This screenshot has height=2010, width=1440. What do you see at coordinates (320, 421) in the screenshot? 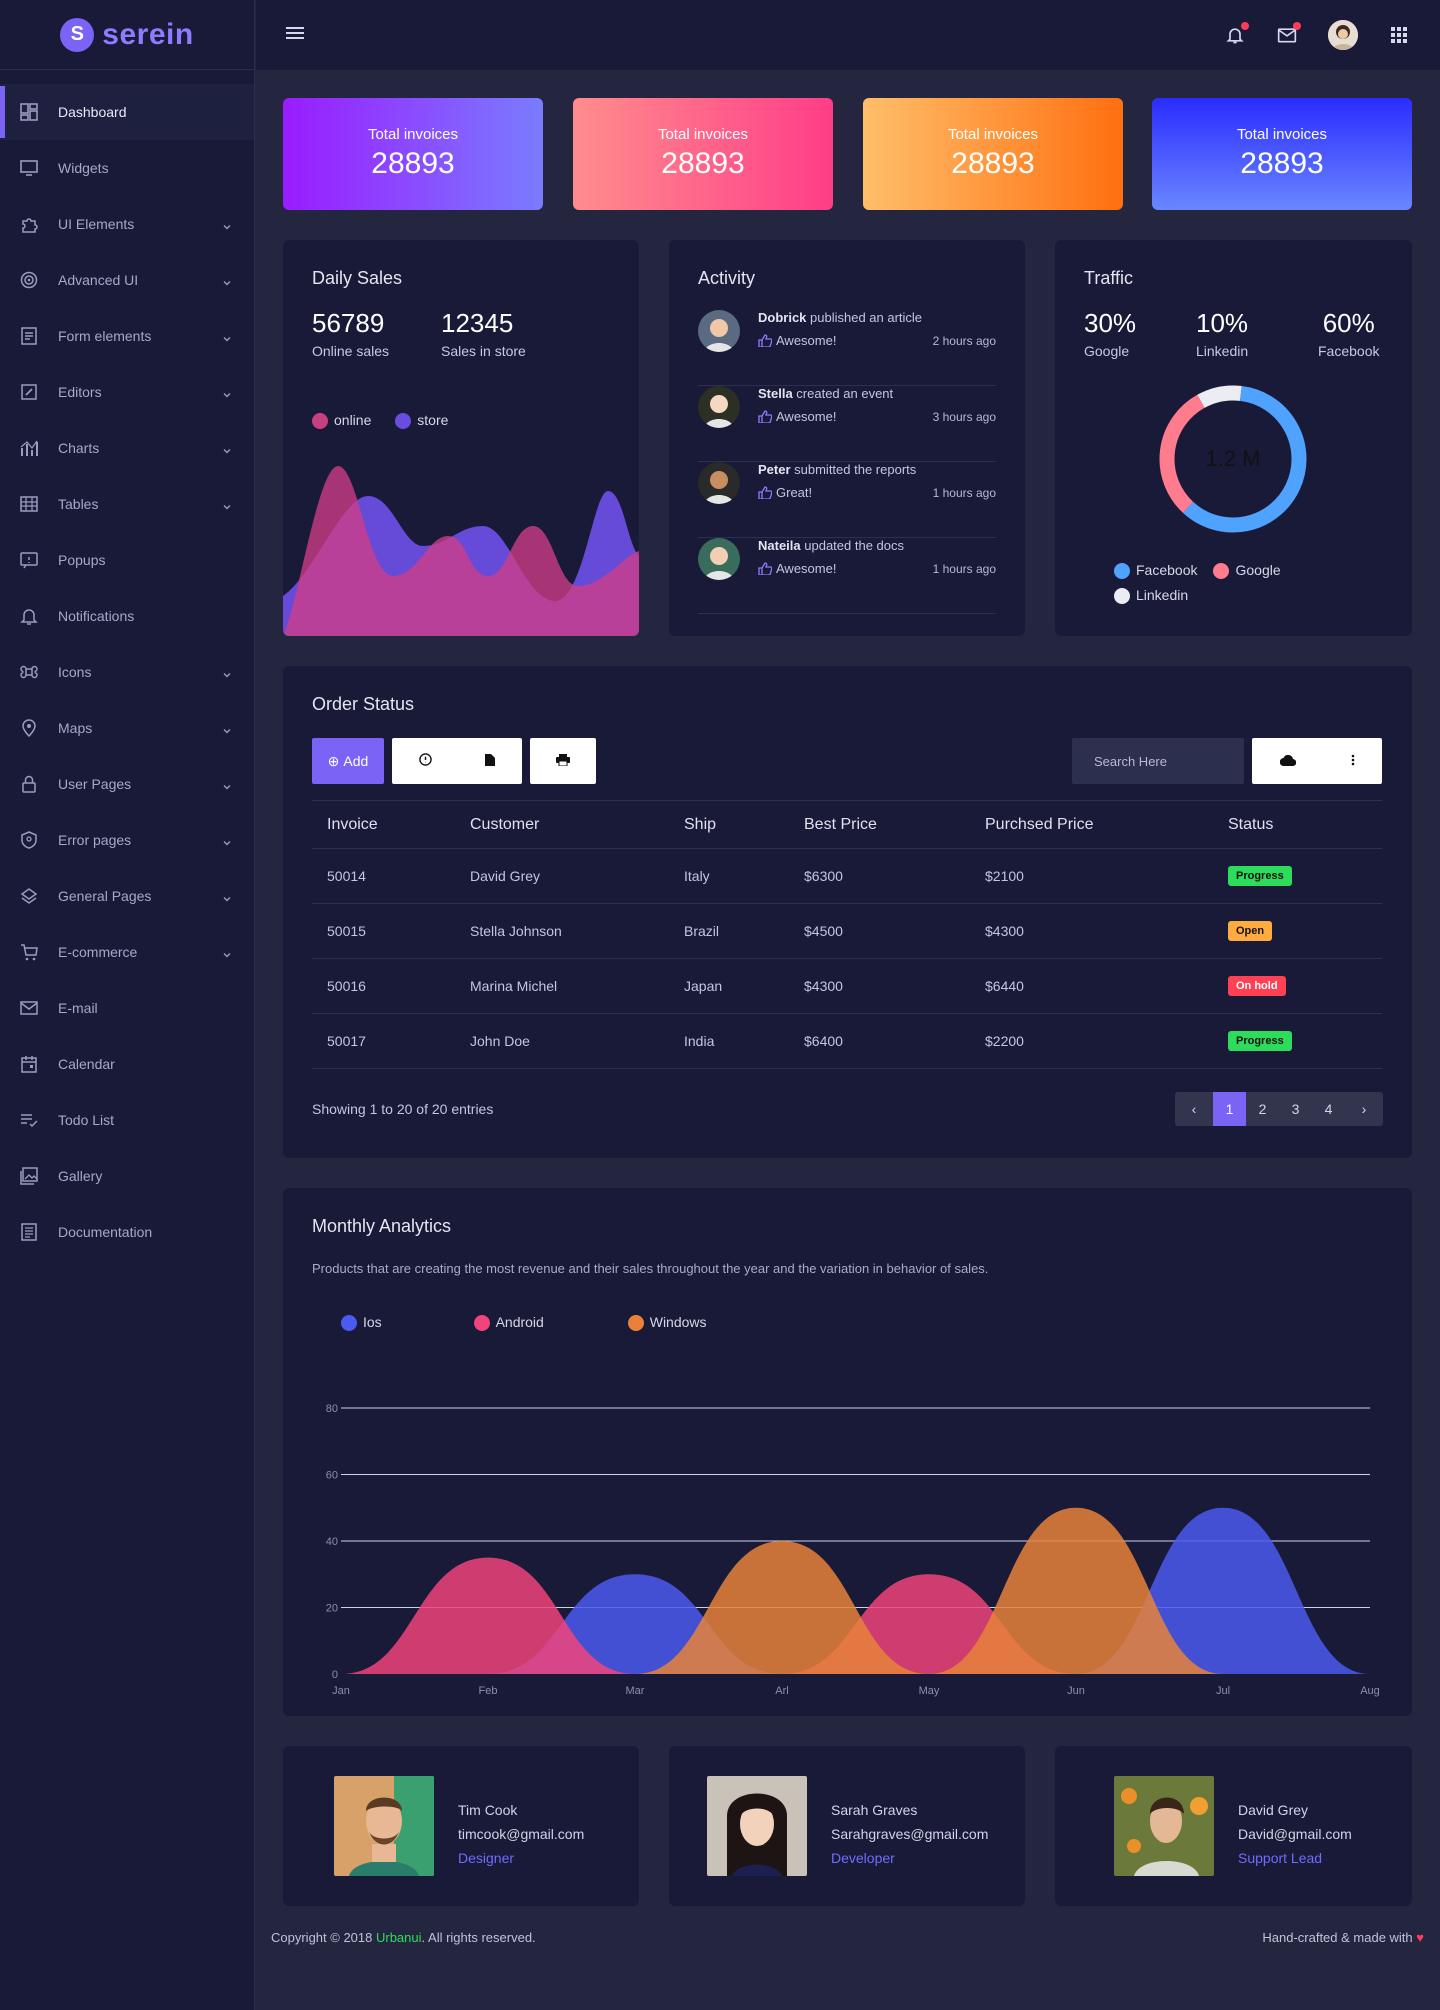
I see `online-legend-dot` at bounding box center [320, 421].